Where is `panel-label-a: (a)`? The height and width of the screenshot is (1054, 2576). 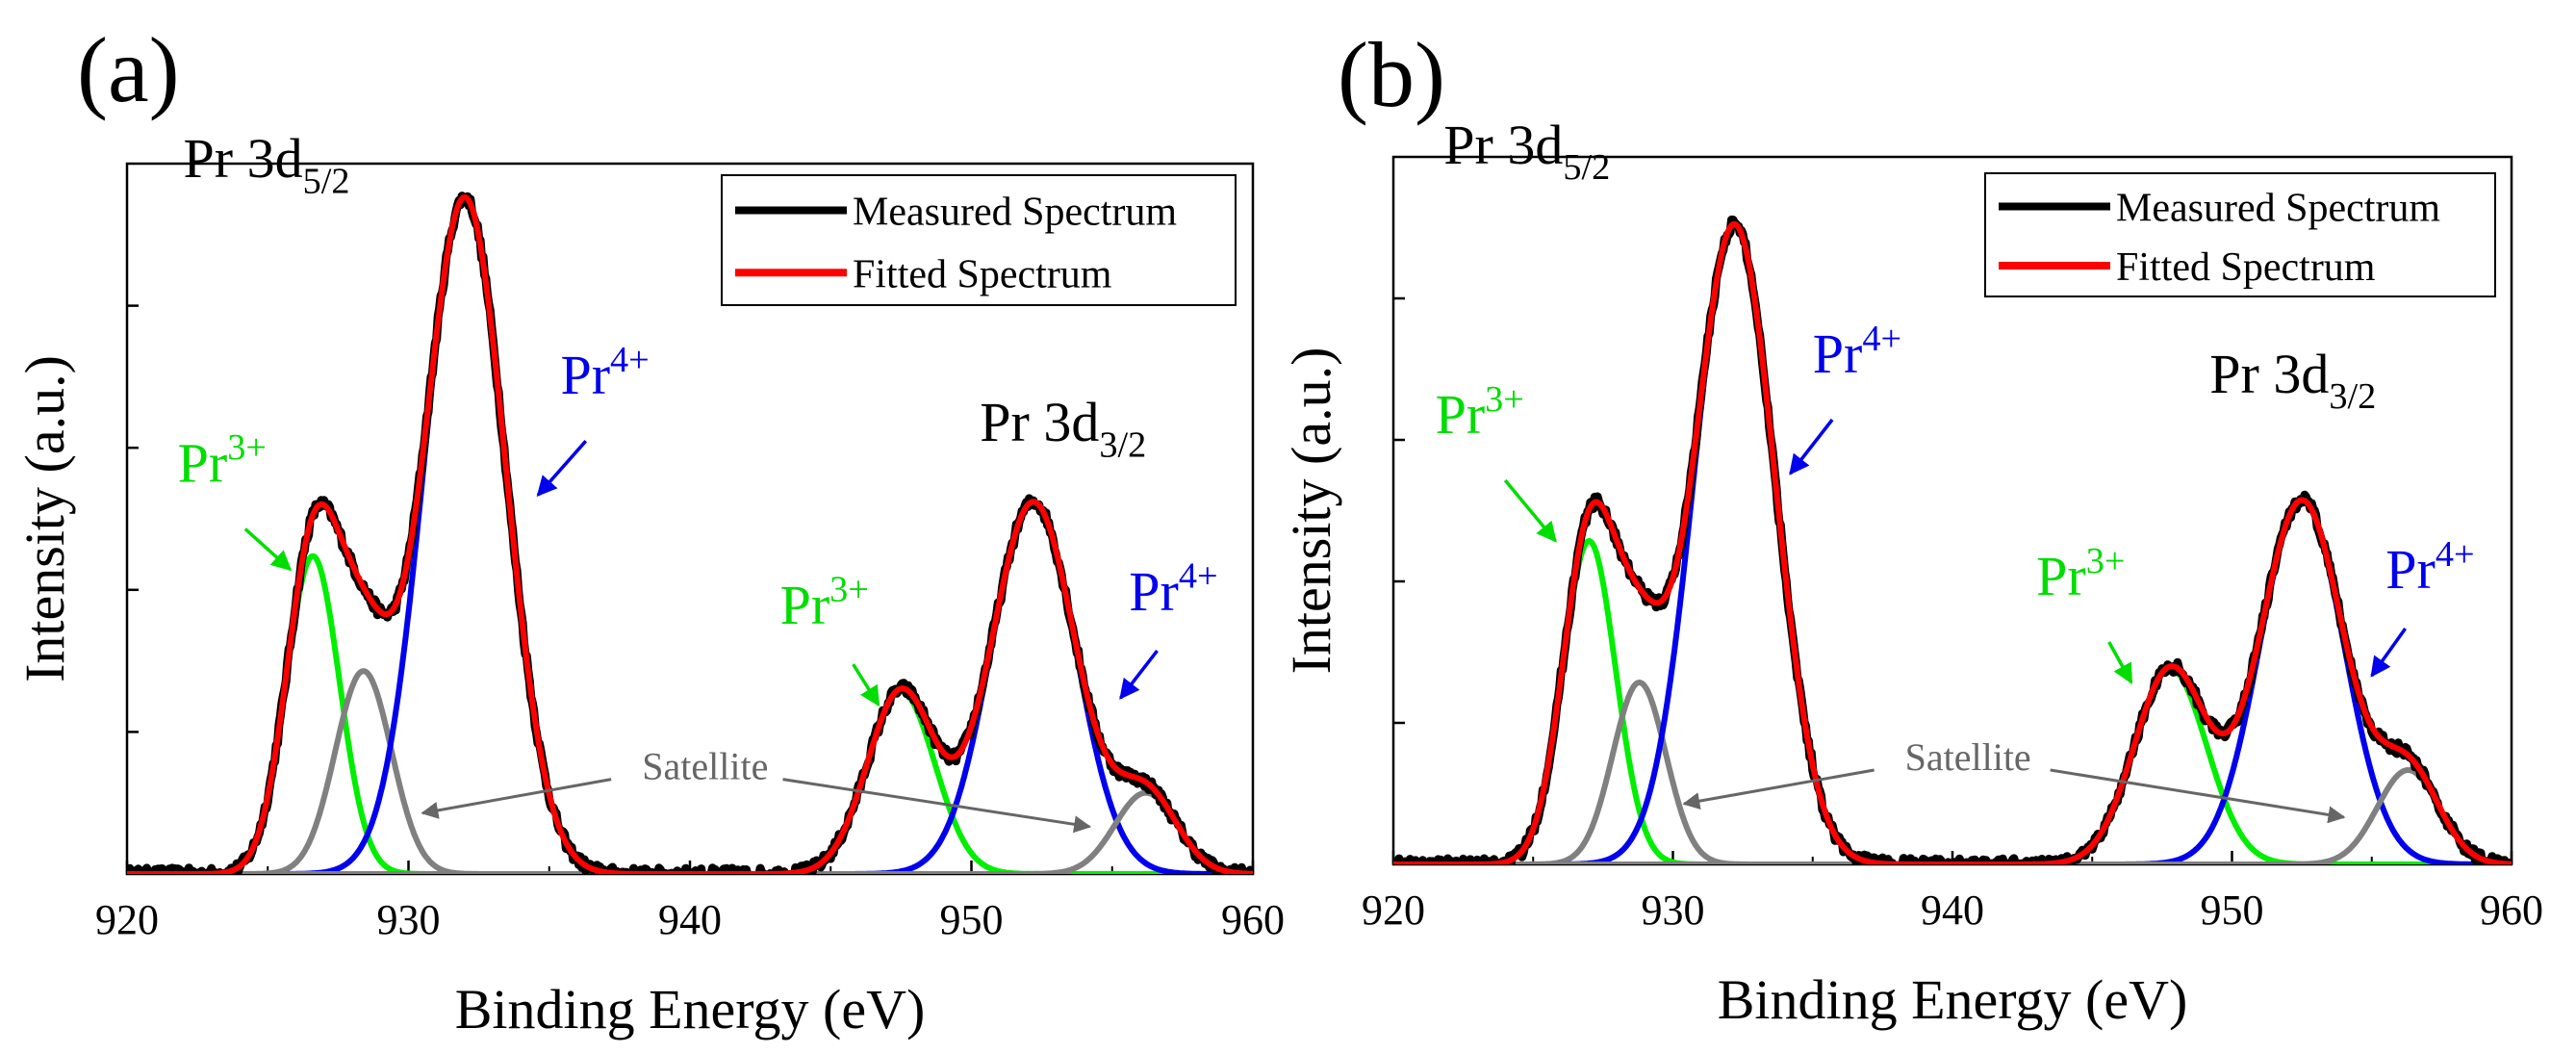
panel-label-a: (a) is located at coordinates (128, 69).